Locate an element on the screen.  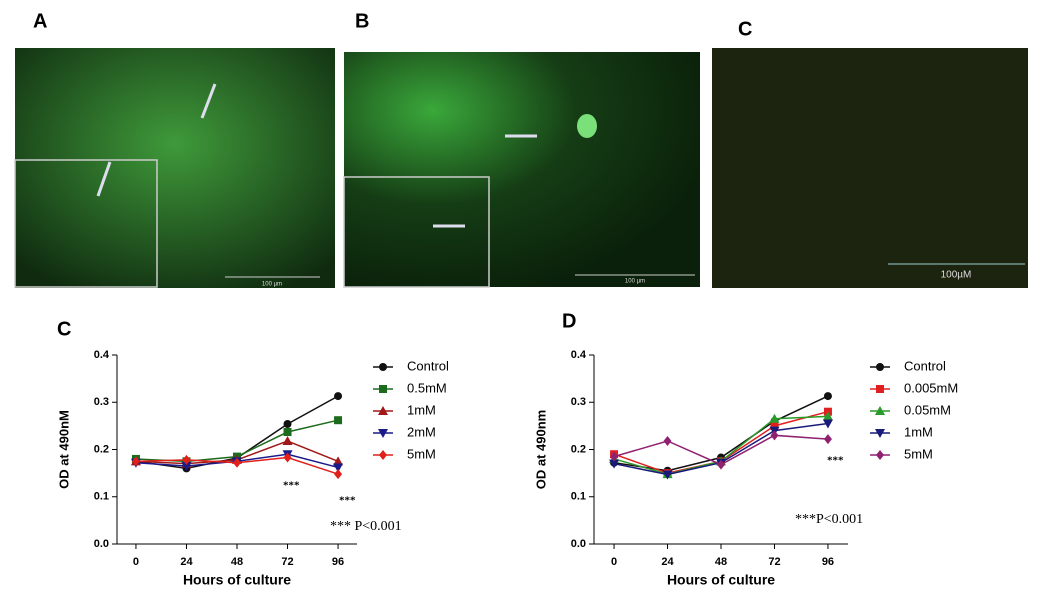
micrograph-a: 100 µm is located at coordinates (174, 168).